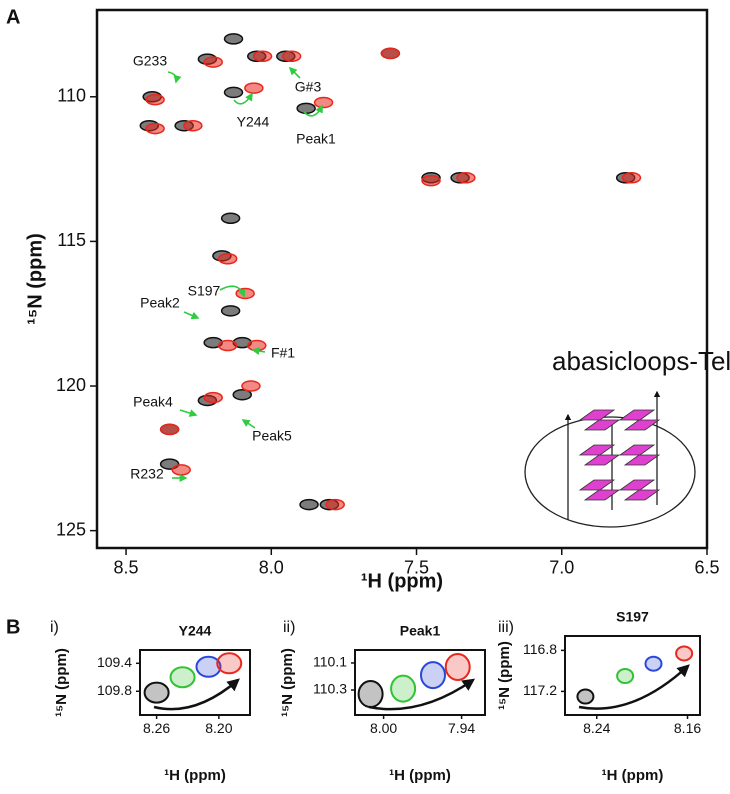 Image resolution: width=730 pixels, height=794 pixels. What do you see at coordinates (114, 662) in the screenshot?
I see `y-tick-label: 109.4` at bounding box center [114, 662].